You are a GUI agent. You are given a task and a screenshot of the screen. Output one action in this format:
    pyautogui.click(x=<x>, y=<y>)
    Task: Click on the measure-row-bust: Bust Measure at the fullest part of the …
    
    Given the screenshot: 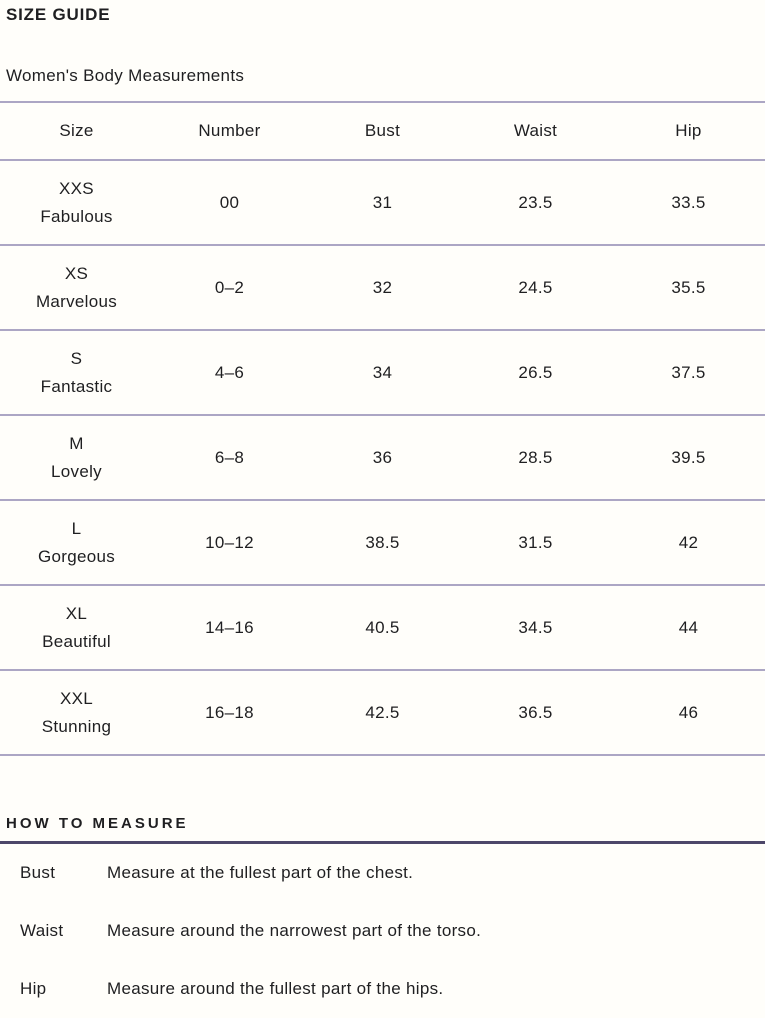 What is the action you would take?
    pyautogui.click(x=382, y=873)
    